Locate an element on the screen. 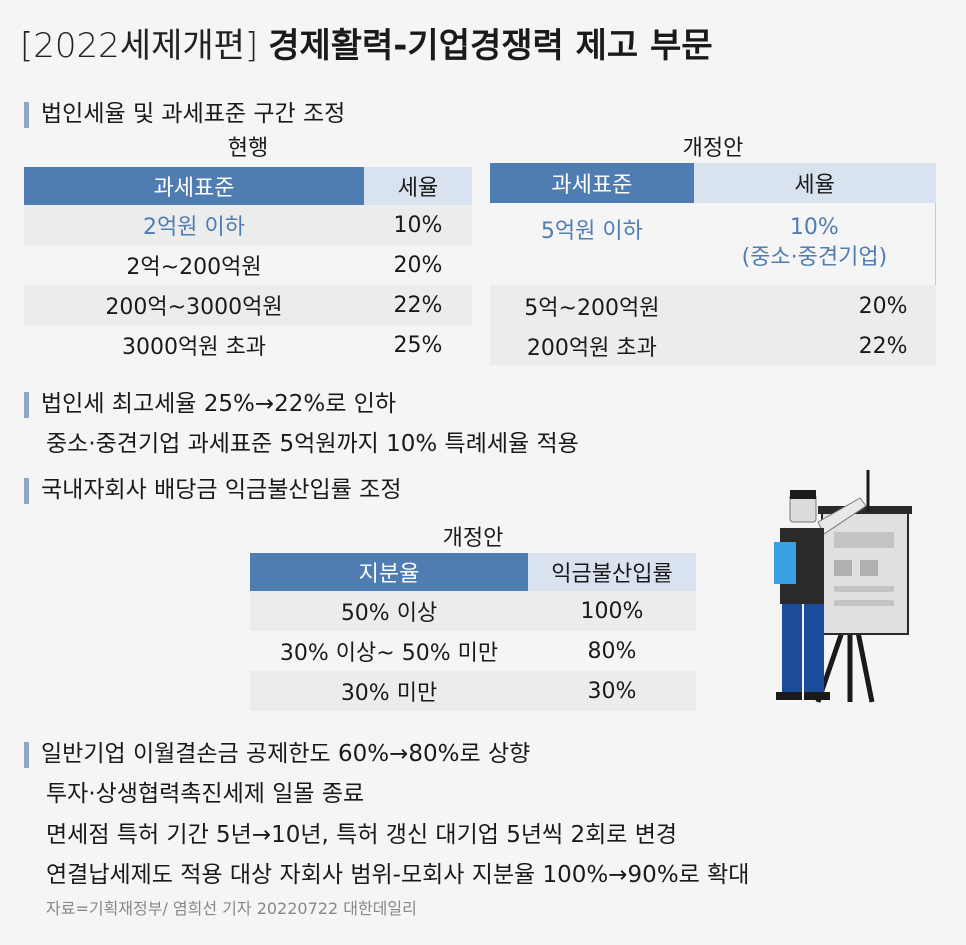  dividend-header-rate: 익금불산입률 is located at coordinates (612, 572).